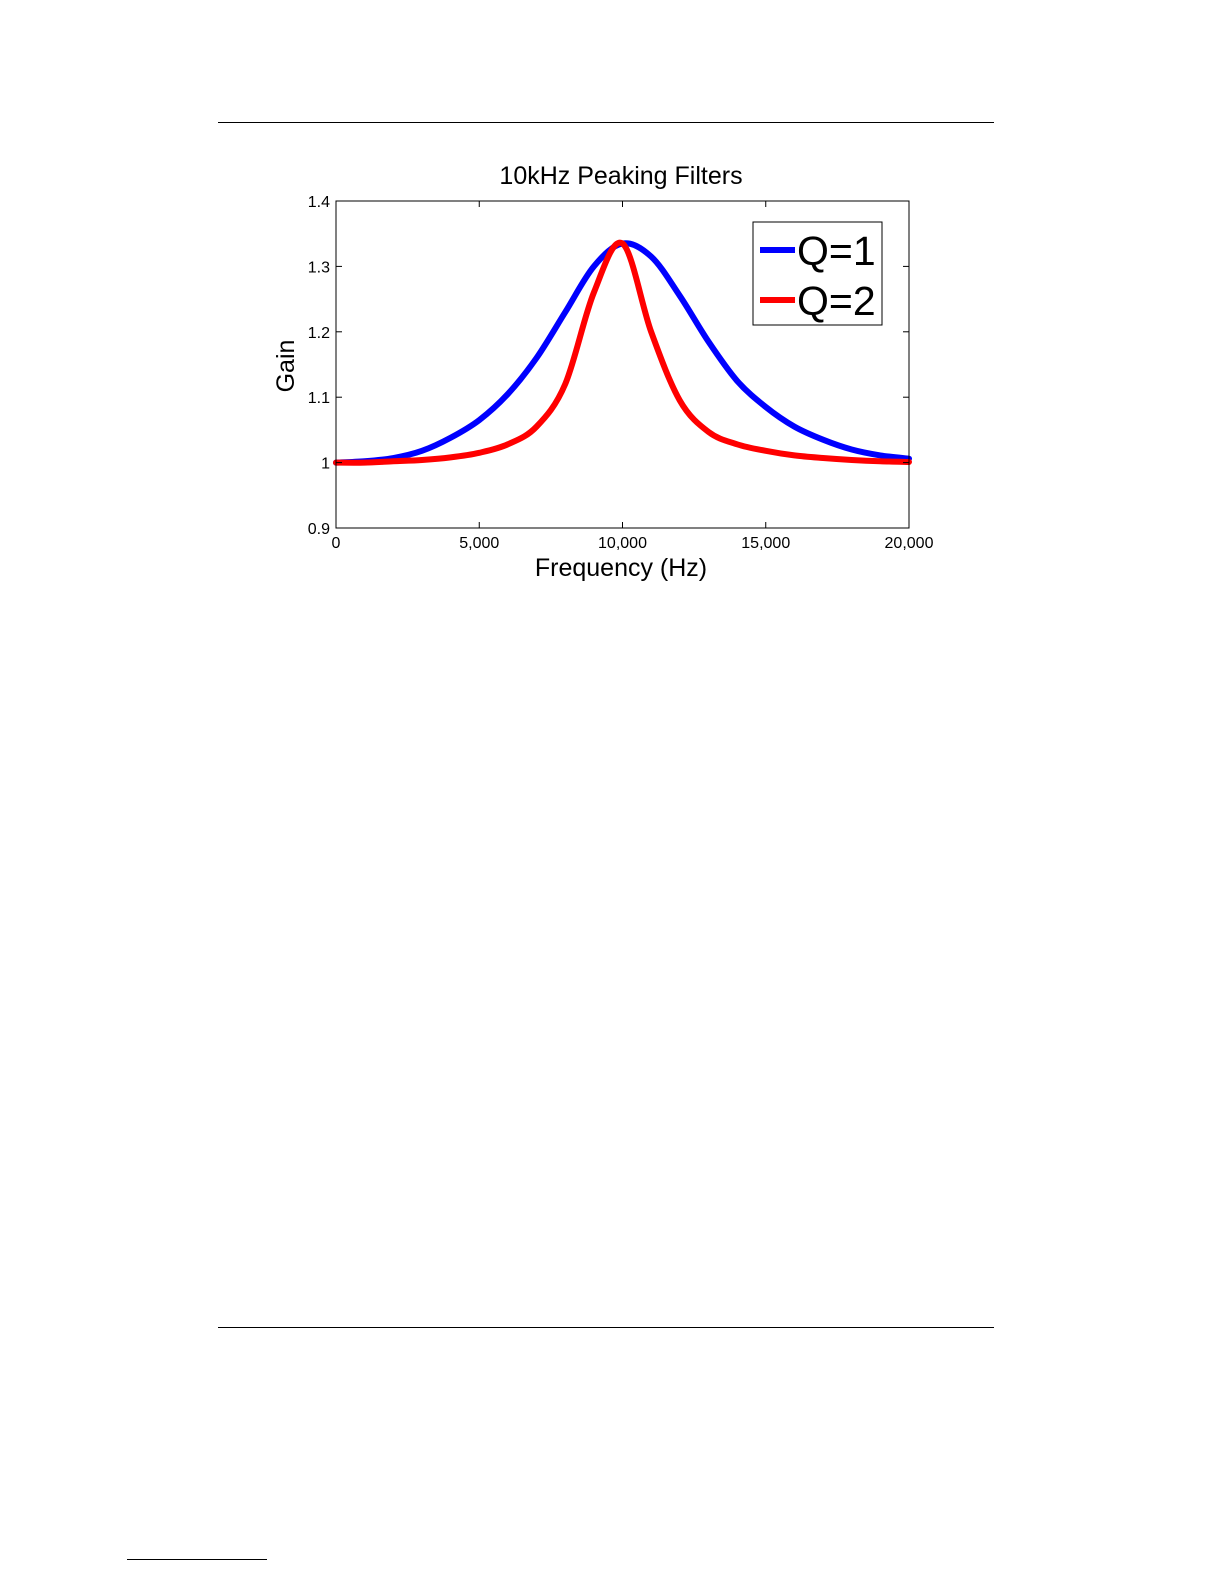  I want to click on y-tick-label: 1.4, so click(319, 202).